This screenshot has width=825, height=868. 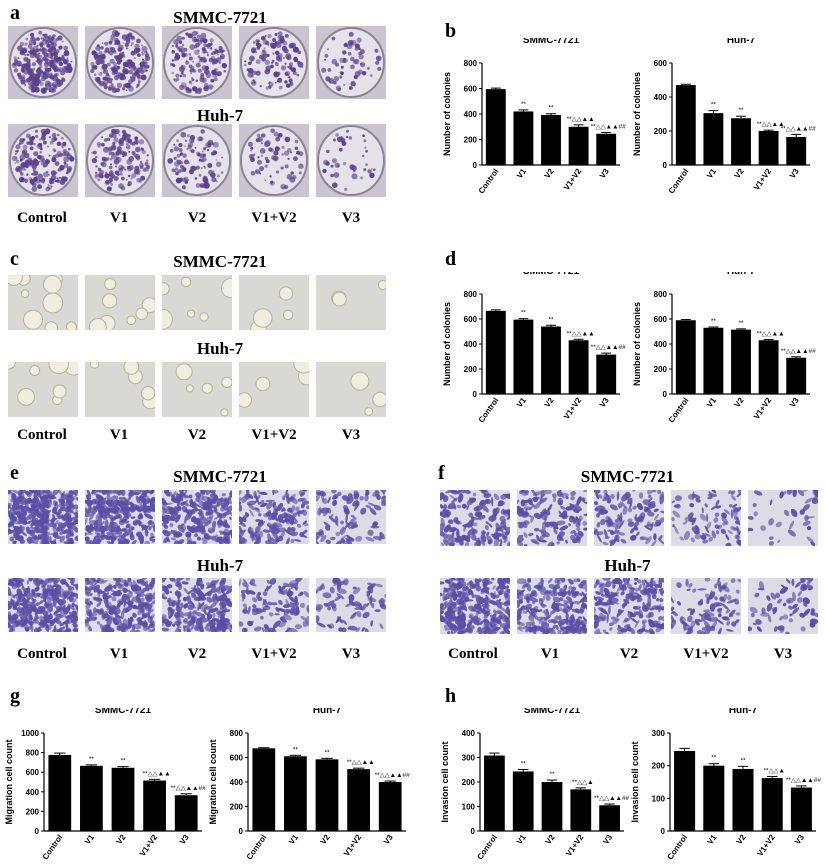 I want to click on panel-label-b: b, so click(x=451, y=31).